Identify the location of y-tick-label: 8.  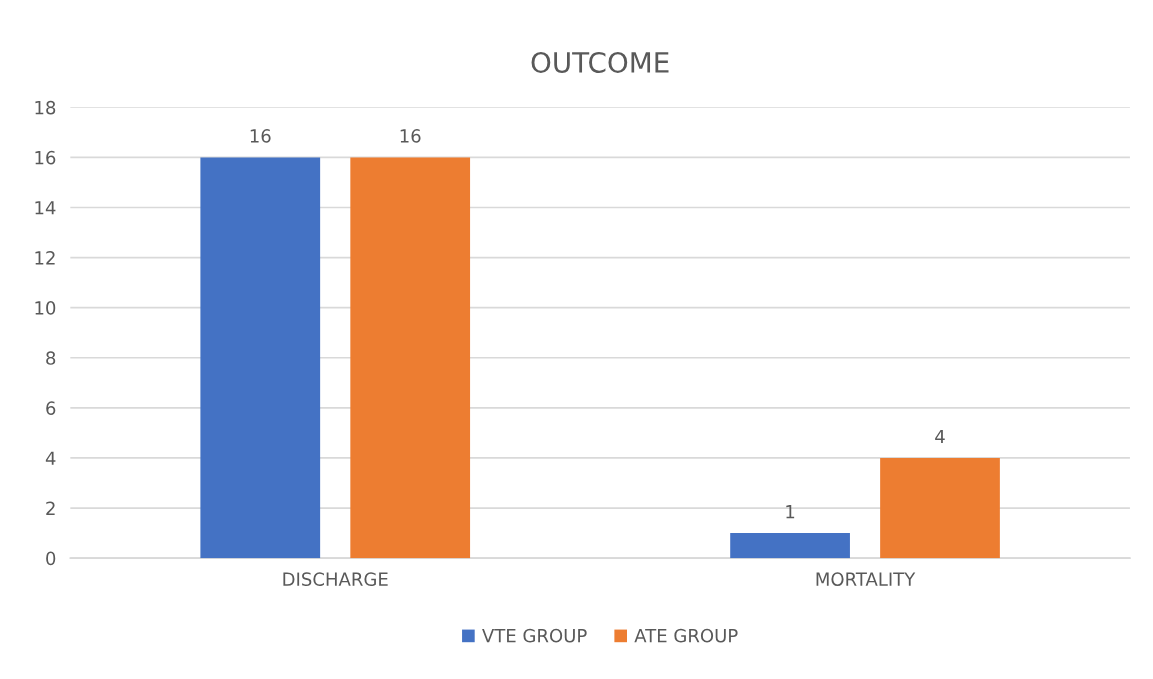
(51, 358).